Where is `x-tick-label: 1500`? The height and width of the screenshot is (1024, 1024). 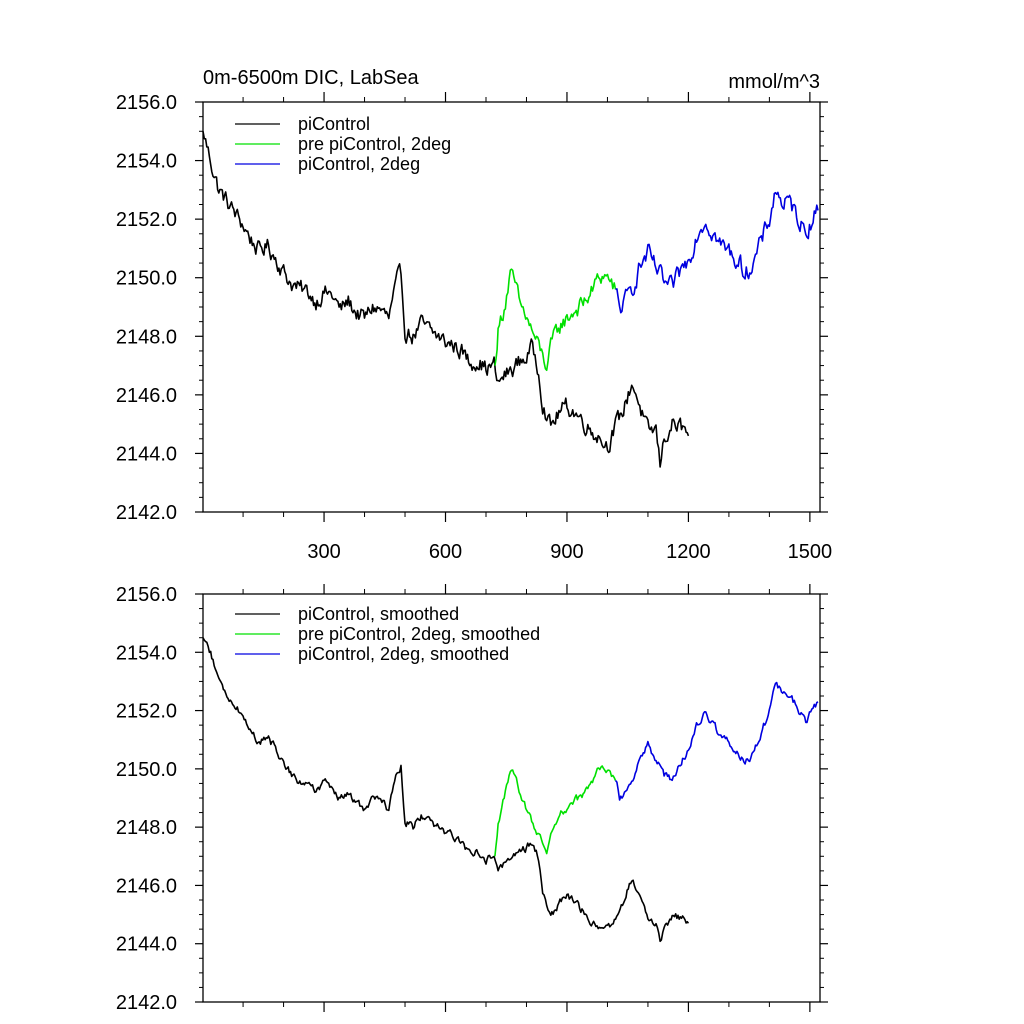 x-tick-label: 1500 is located at coordinates (810, 552).